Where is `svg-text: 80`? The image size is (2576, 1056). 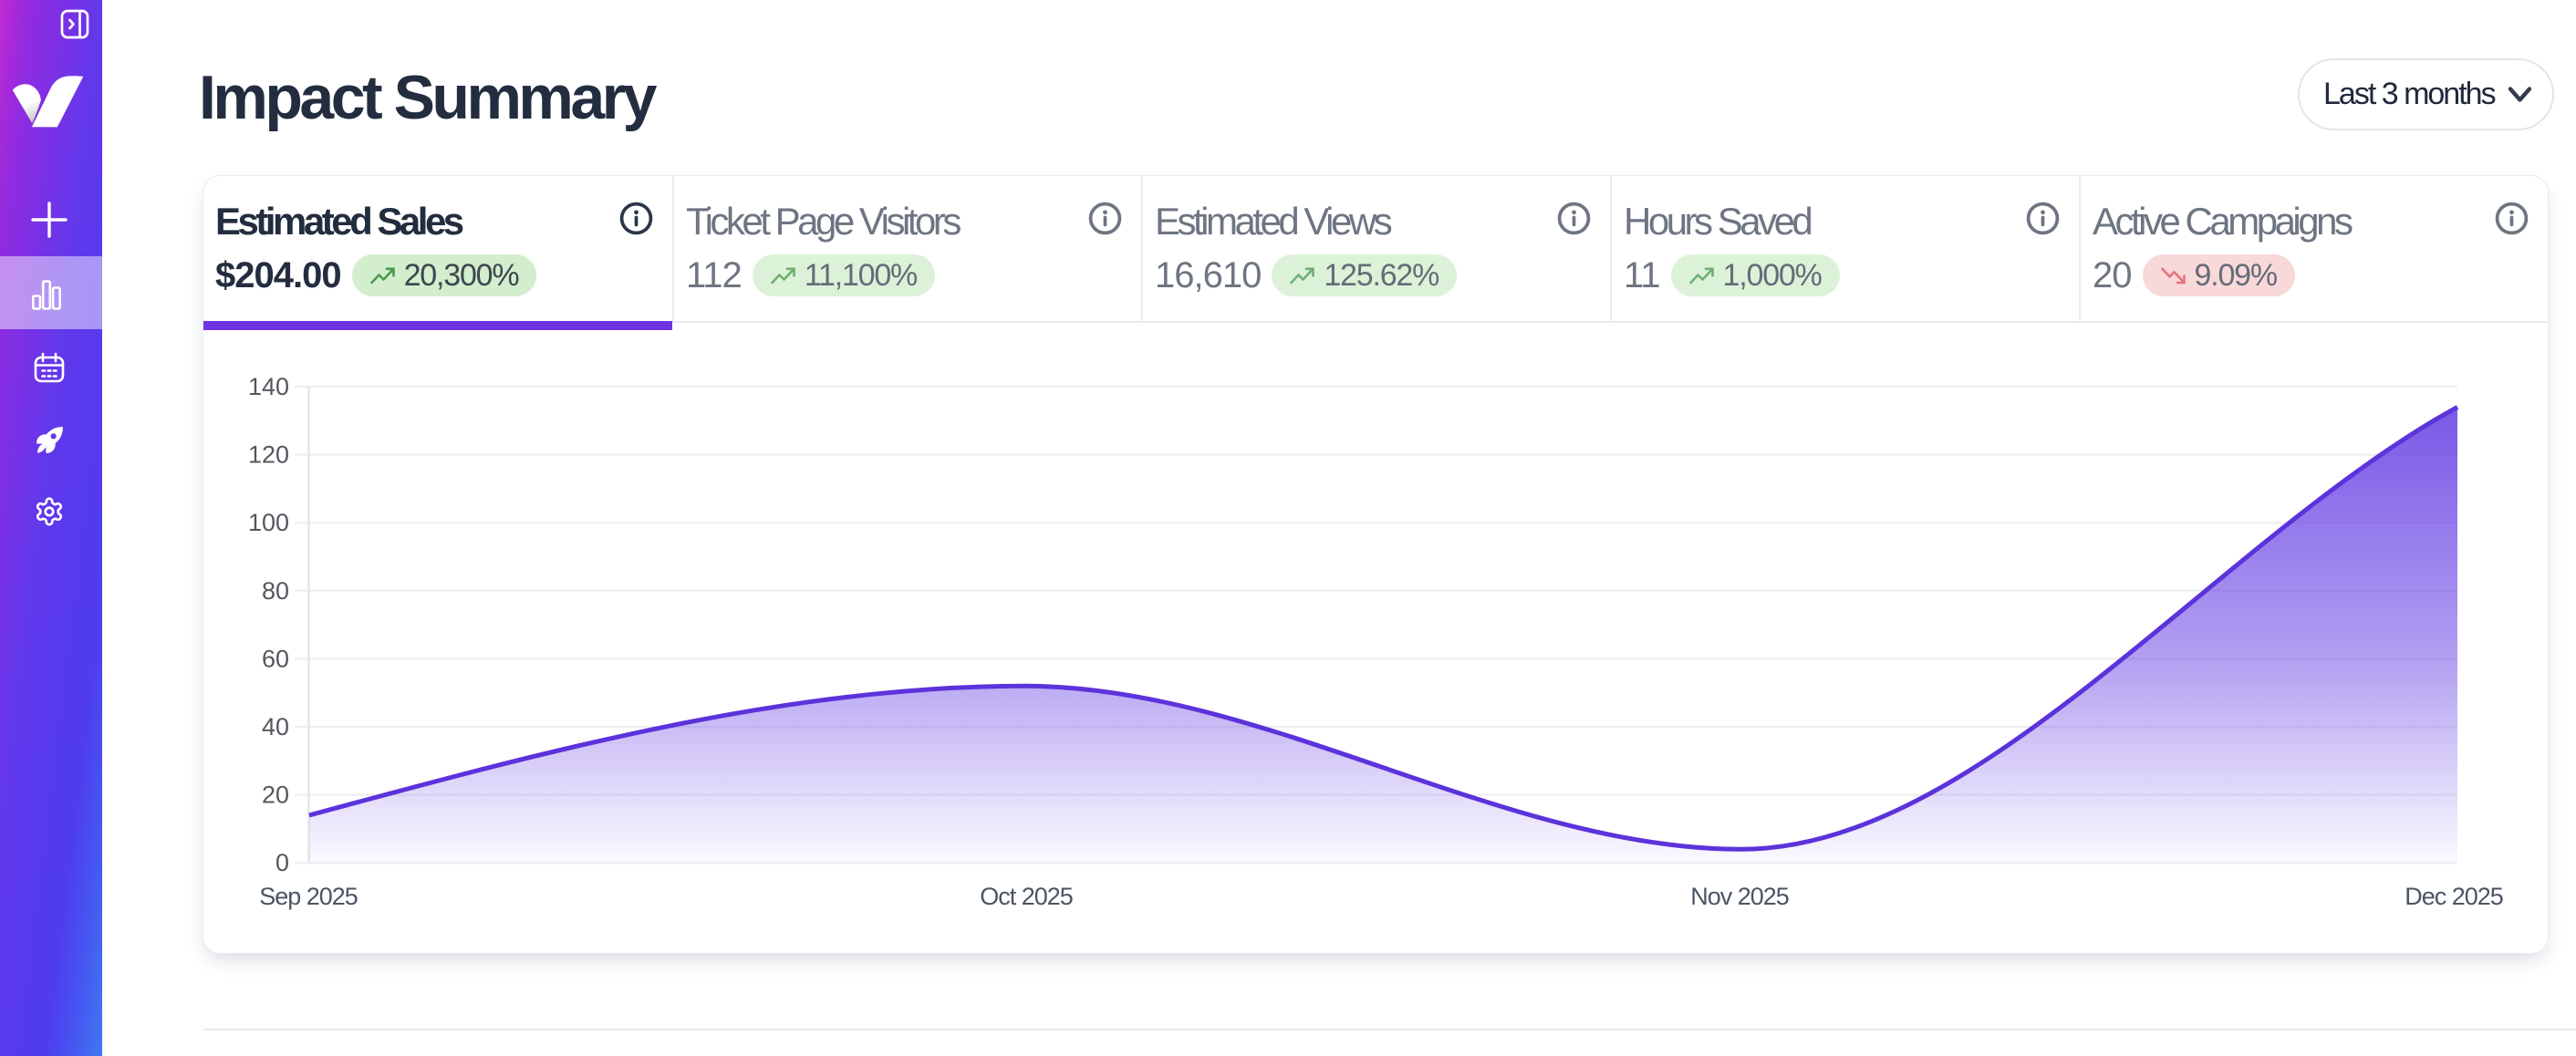
svg-text: 80 is located at coordinates (275, 591).